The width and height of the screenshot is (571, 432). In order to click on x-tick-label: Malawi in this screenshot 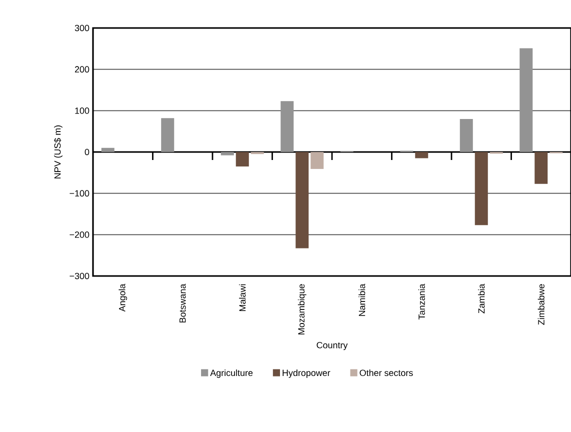, I will do `click(242, 297)`.